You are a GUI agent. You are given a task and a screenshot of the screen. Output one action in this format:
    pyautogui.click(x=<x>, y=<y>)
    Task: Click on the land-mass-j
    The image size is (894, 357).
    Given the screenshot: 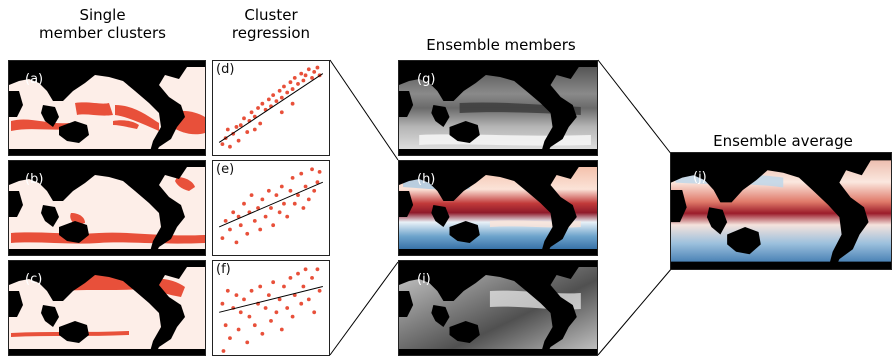 What is the action you would take?
    pyautogui.click(x=781, y=211)
    